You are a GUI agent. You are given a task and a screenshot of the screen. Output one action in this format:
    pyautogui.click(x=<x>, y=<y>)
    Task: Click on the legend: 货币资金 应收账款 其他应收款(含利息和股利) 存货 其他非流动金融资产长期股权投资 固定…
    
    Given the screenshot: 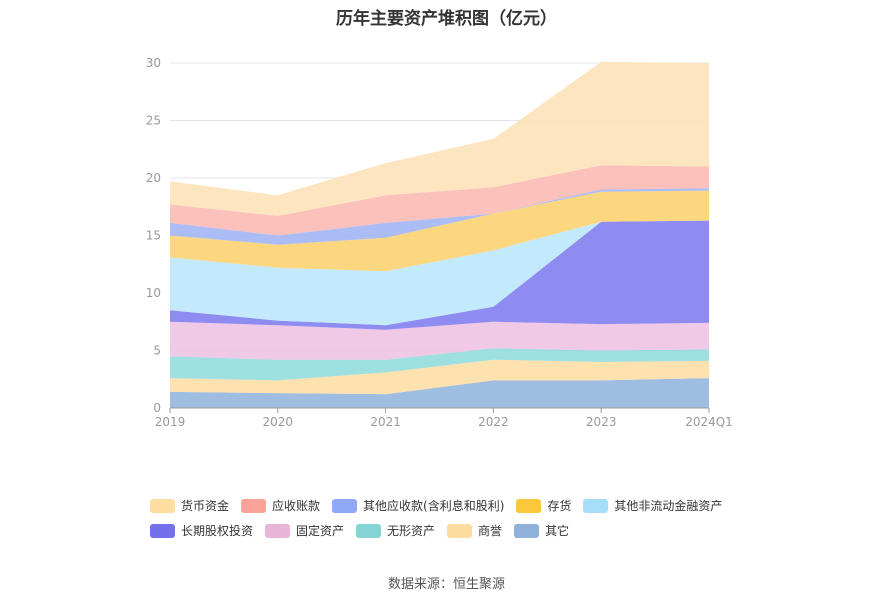 What is the action you would take?
    pyautogui.click(x=470, y=518)
    